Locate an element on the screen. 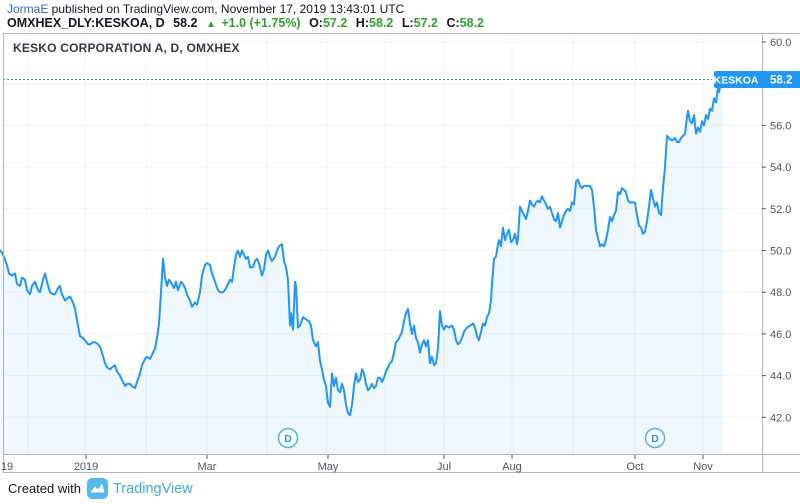  chart-title-overlay: KESKO CORPORATION A, D, OMXHEX is located at coordinates (126, 48).